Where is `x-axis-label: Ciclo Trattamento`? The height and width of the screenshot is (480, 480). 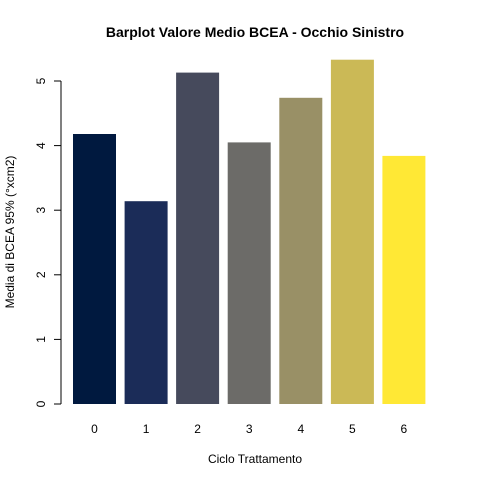
x-axis-label: Ciclo Trattamento is located at coordinates (255, 459).